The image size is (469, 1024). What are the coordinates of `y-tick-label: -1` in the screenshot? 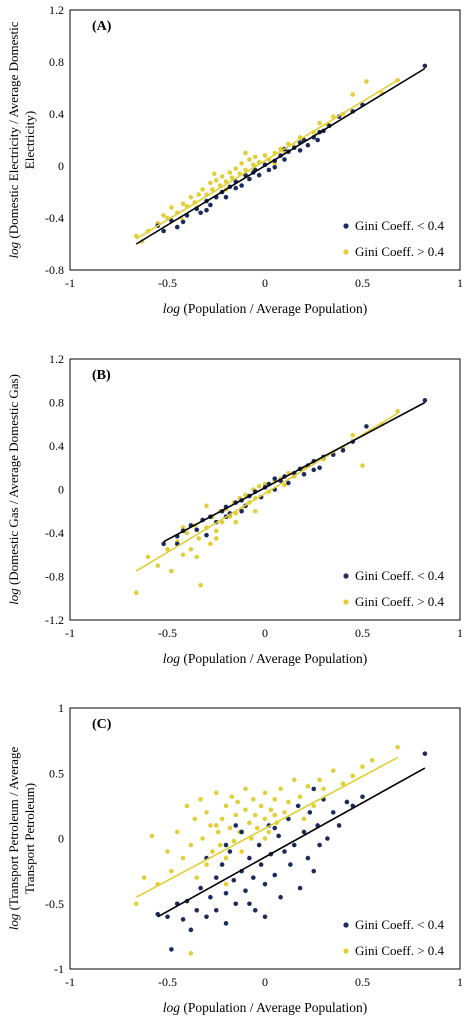 It's located at (59, 969).